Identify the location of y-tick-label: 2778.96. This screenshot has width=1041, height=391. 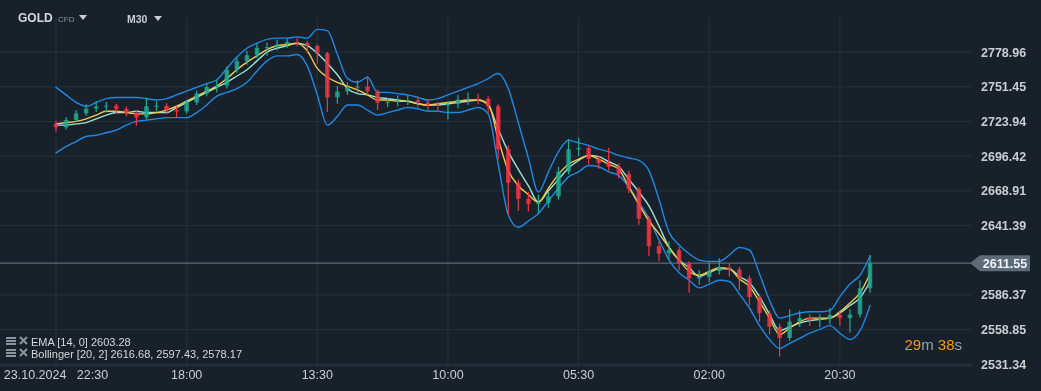
(1004, 52).